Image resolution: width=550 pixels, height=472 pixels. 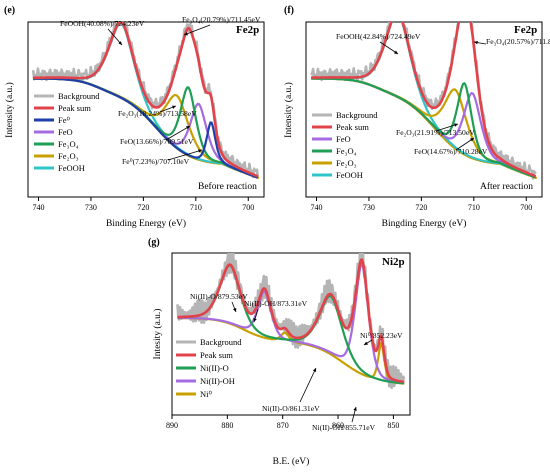 What do you see at coordinates (146, 223) in the screenshot?
I see `panel-e-xlabel: Binding Energy (eV)` at bounding box center [146, 223].